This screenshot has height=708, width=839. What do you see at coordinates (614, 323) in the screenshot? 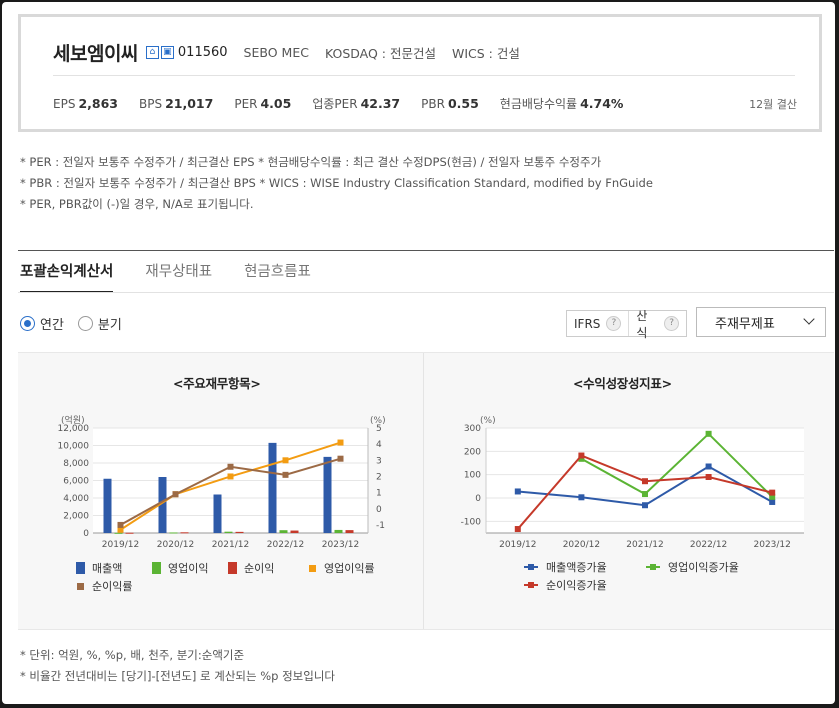
I see `ifrs-help-icon: ?` at bounding box center [614, 323].